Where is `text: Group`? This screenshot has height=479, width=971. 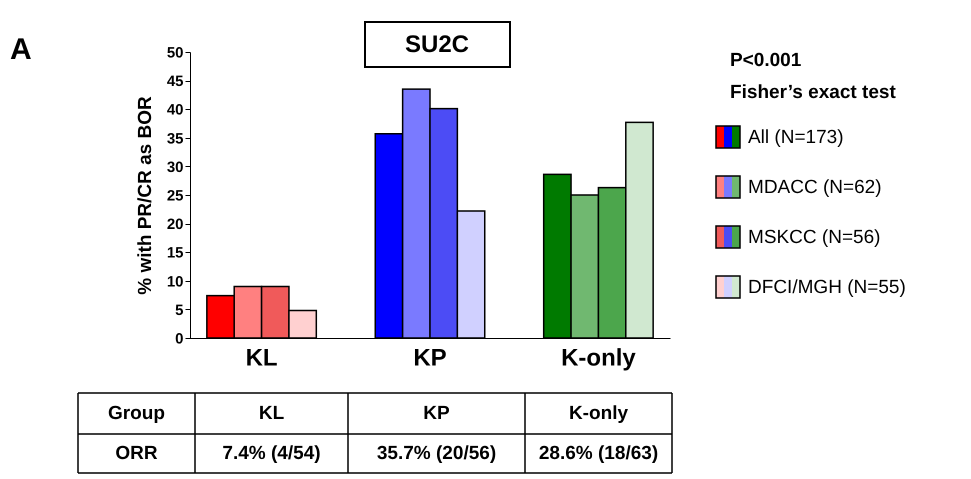 text: Group is located at coordinates (136, 413).